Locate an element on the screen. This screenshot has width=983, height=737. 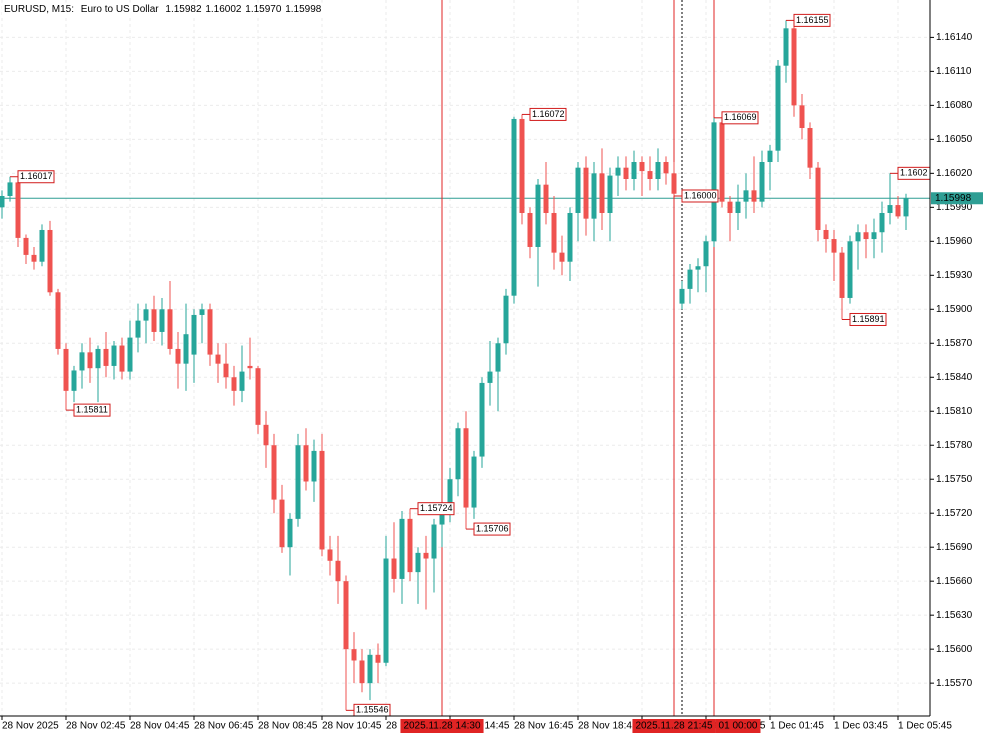
y-tick-label: 1.15720 is located at coordinates (954, 513).